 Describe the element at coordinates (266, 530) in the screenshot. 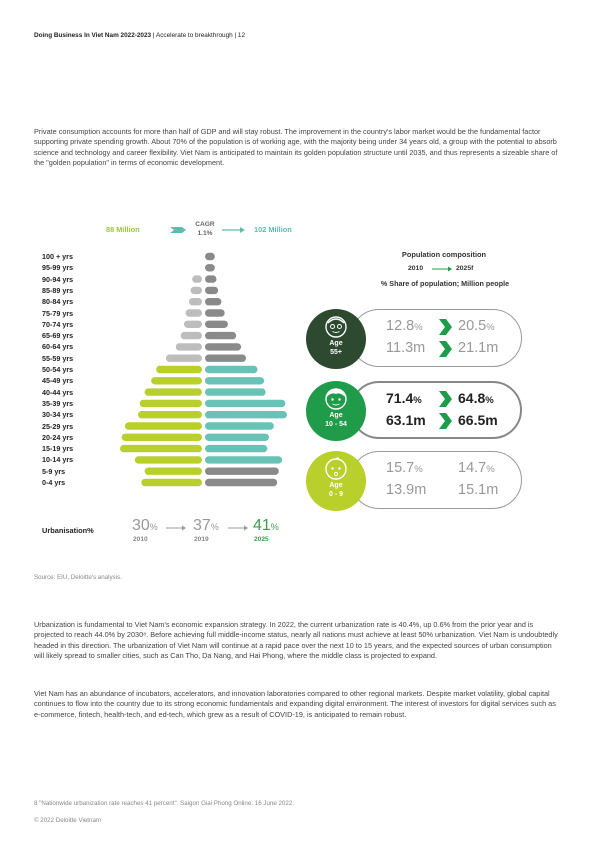

I see `urbanisation-2025: 41% 2025` at that location.